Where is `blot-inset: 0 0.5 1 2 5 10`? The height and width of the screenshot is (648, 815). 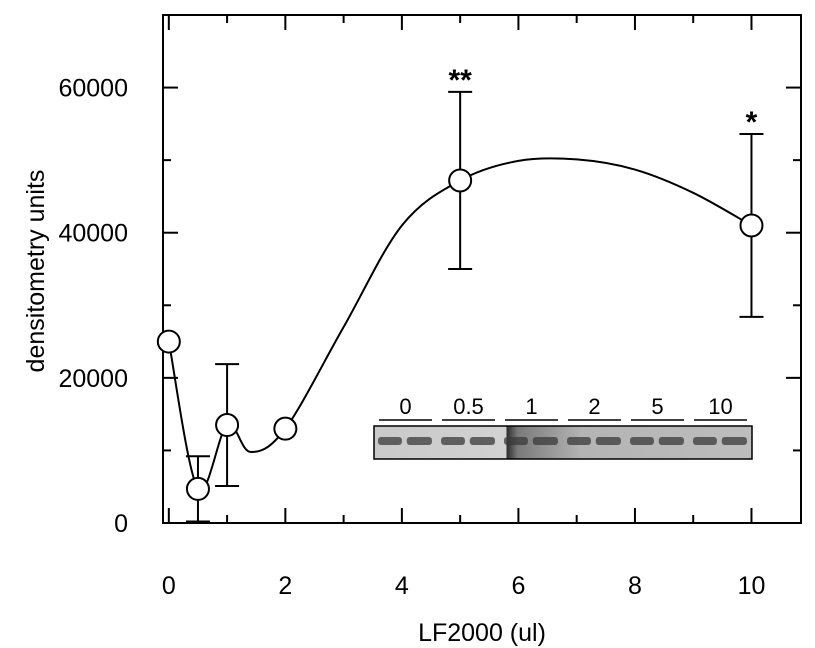 blot-inset: 0 0.5 1 2 5 10 is located at coordinates (563, 427).